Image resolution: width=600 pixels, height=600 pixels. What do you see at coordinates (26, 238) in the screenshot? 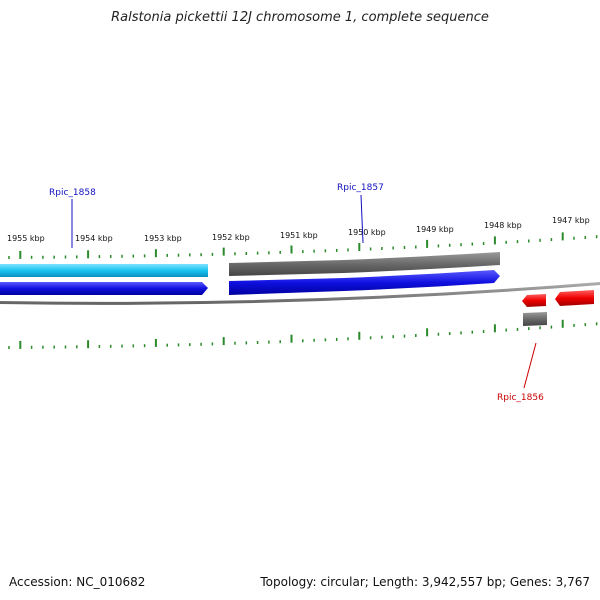
I see `tick-label: 1955 kbp` at bounding box center [26, 238].